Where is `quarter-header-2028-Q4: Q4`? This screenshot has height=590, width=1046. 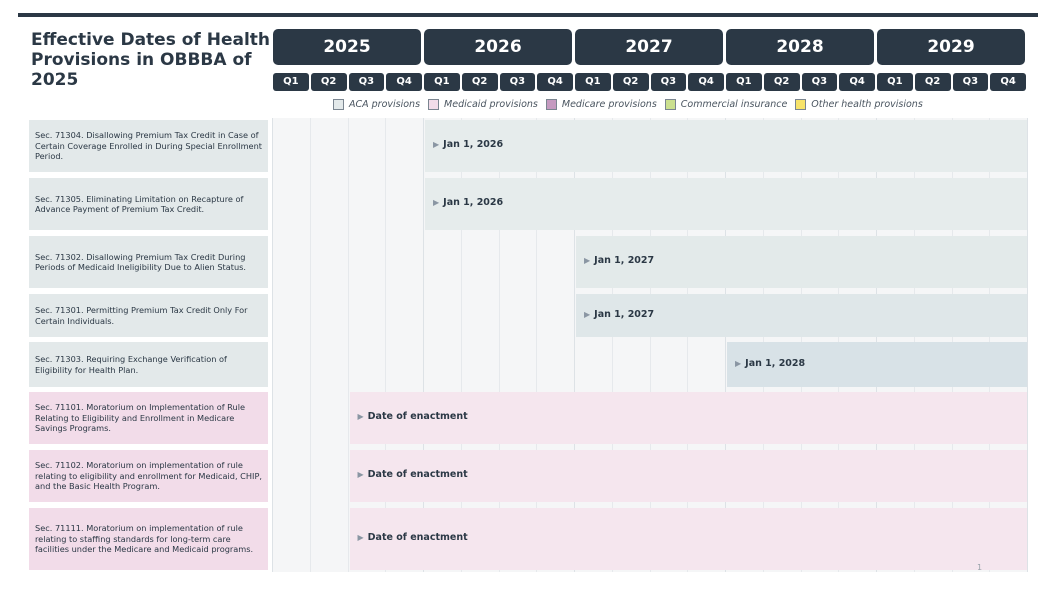
quarter-header-2028-Q4: Q4 is located at coordinates (857, 82).